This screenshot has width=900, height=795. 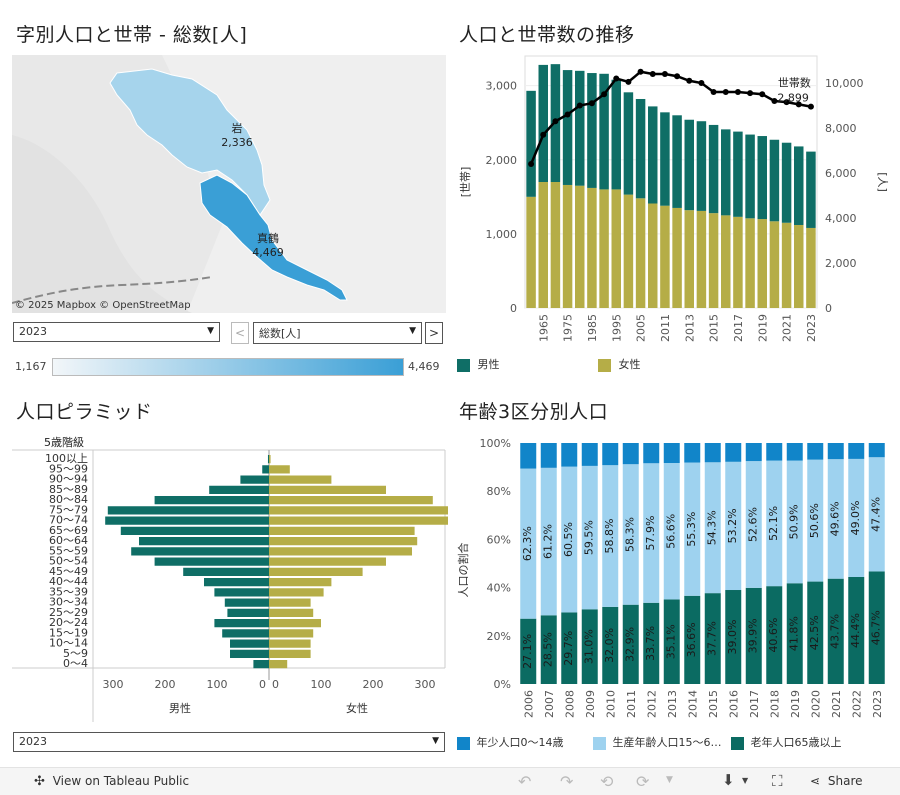 What do you see at coordinates (116, 332) in the screenshot?
I see `map-year-select: 2023 ▼` at bounding box center [116, 332].